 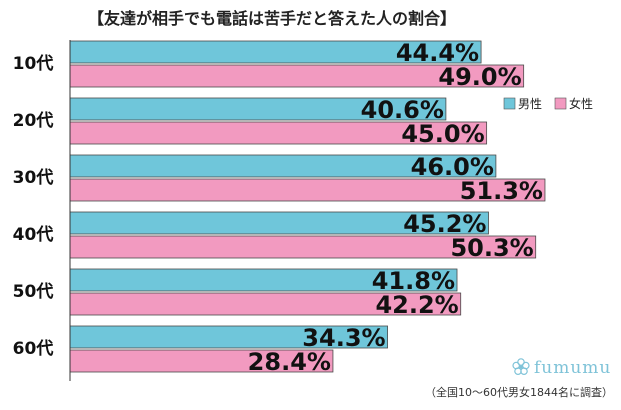 What do you see at coordinates (33, 234) in the screenshot?
I see `category-label: 40代` at bounding box center [33, 234].